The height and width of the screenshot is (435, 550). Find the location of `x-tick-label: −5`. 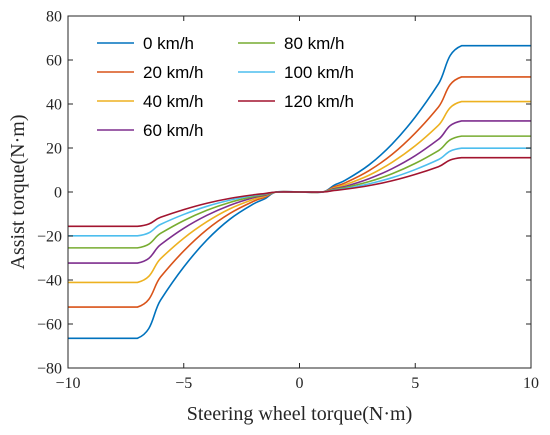

x-tick-label: −5 is located at coordinates (183, 383).